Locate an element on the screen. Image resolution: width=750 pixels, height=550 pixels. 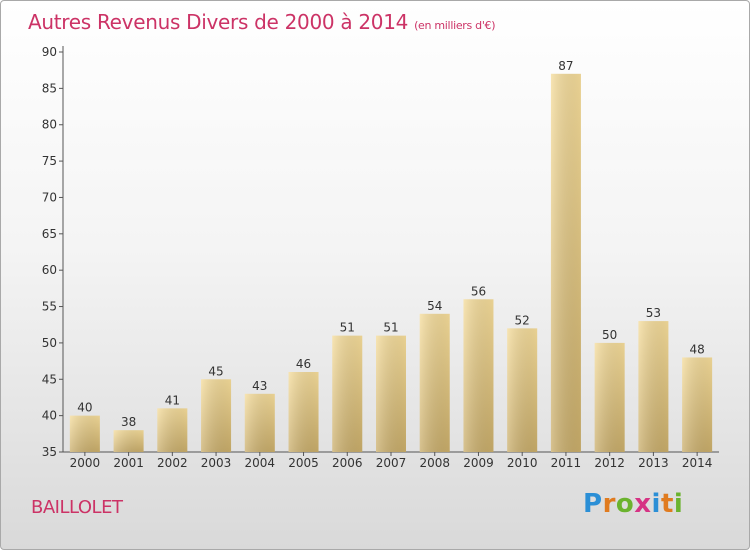
y-tick-label: 70 is located at coordinates (49, 197).